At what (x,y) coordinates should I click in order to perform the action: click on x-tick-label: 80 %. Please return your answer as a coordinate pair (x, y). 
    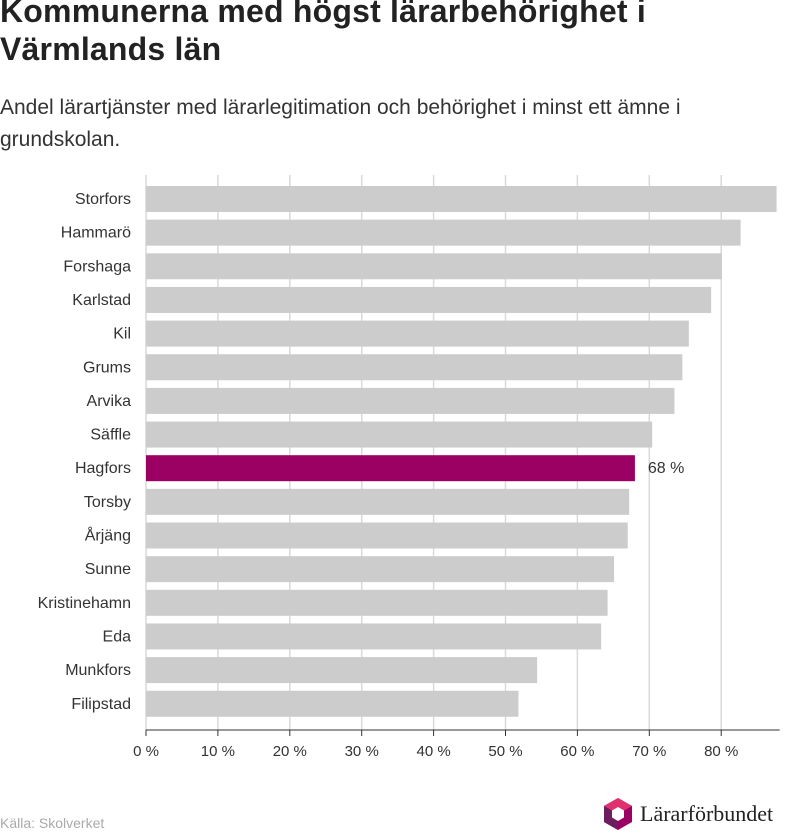
    Looking at the image, I should click on (721, 751).